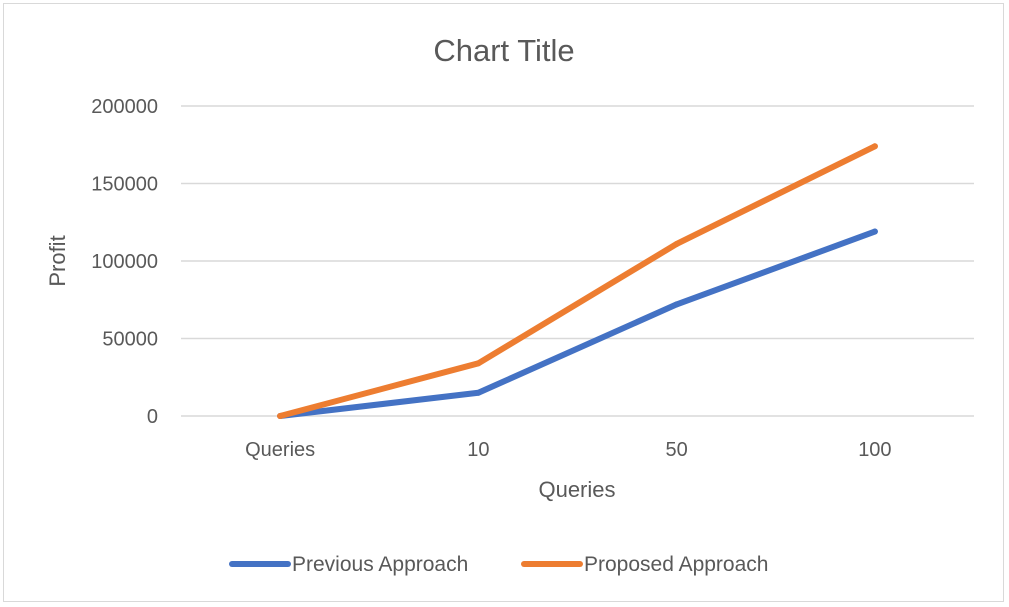 This screenshot has height=607, width=1009. What do you see at coordinates (280, 450) in the screenshot?
I see `x-tick-label: Queries` at bounding box center [280, 450].